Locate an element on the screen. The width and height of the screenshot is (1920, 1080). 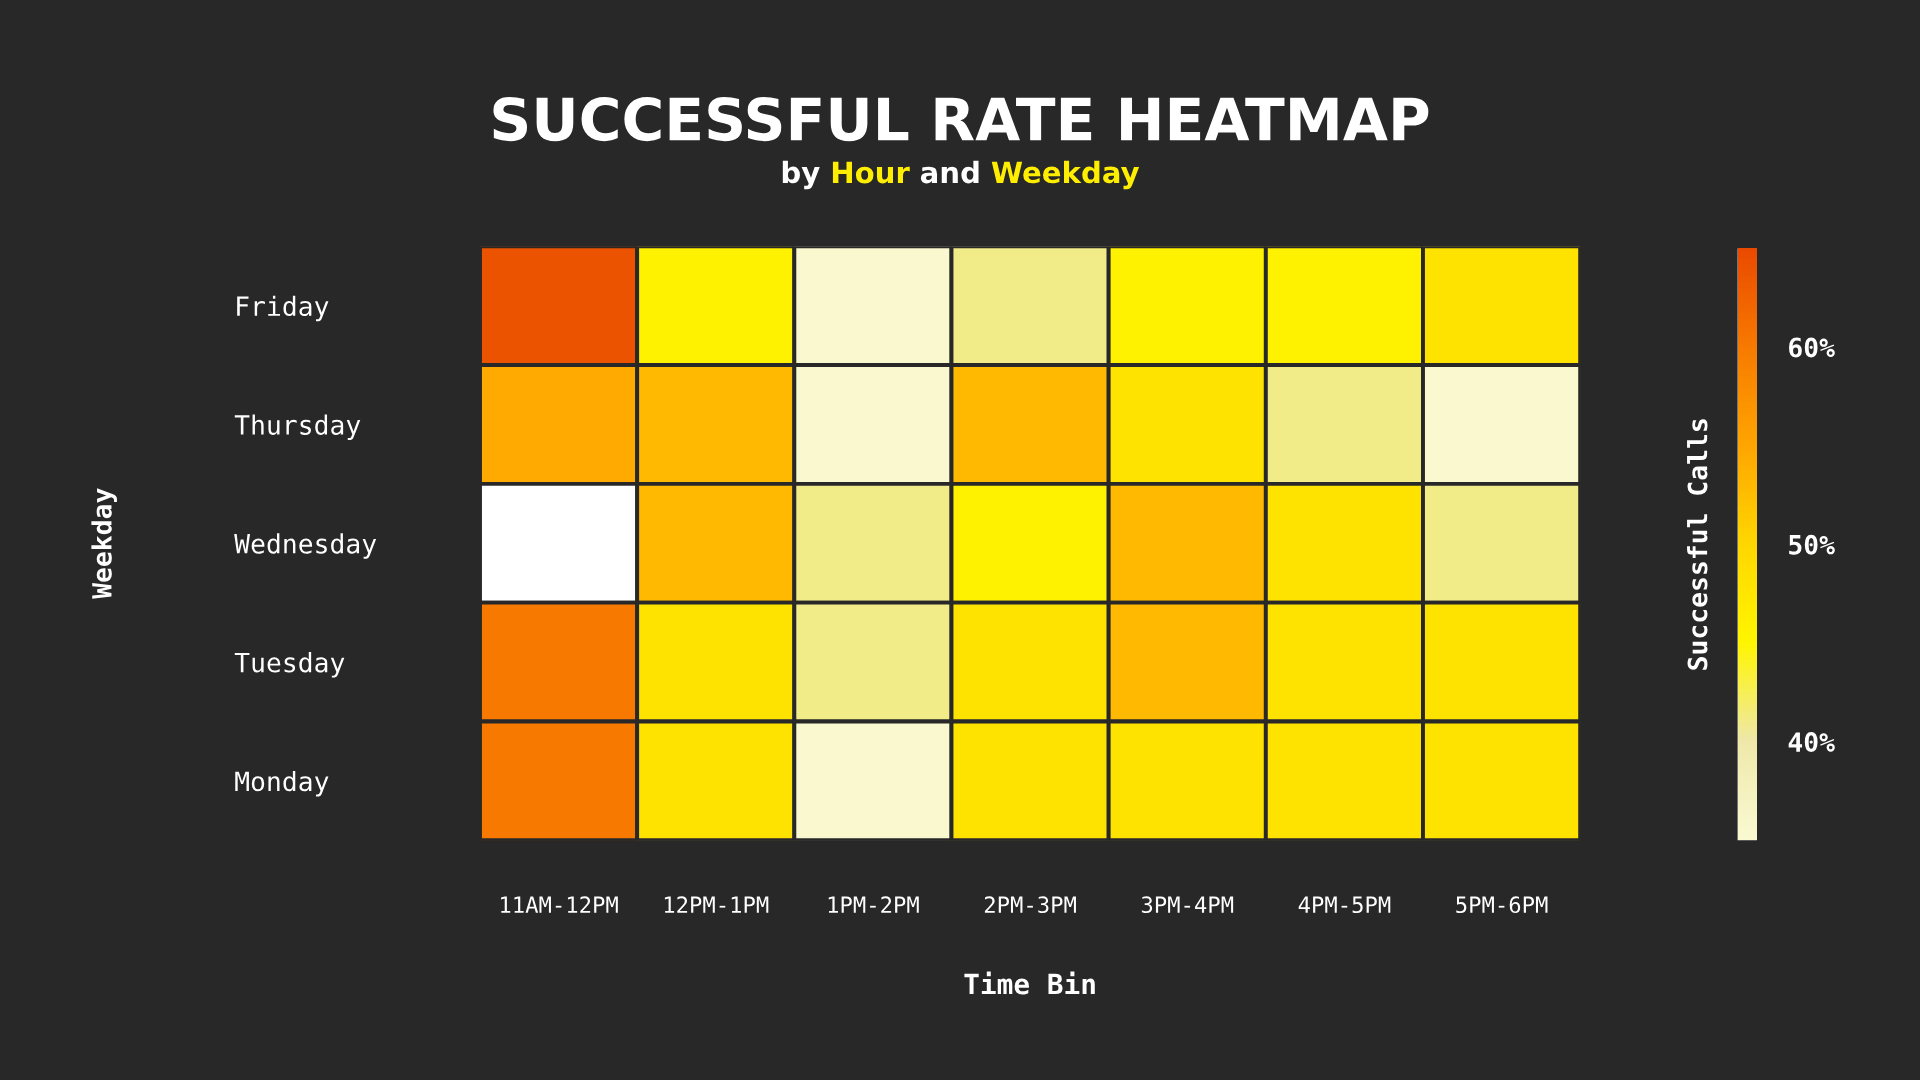
x-tick-label: 4PM-5PM is located at coordinates (1344, 905).